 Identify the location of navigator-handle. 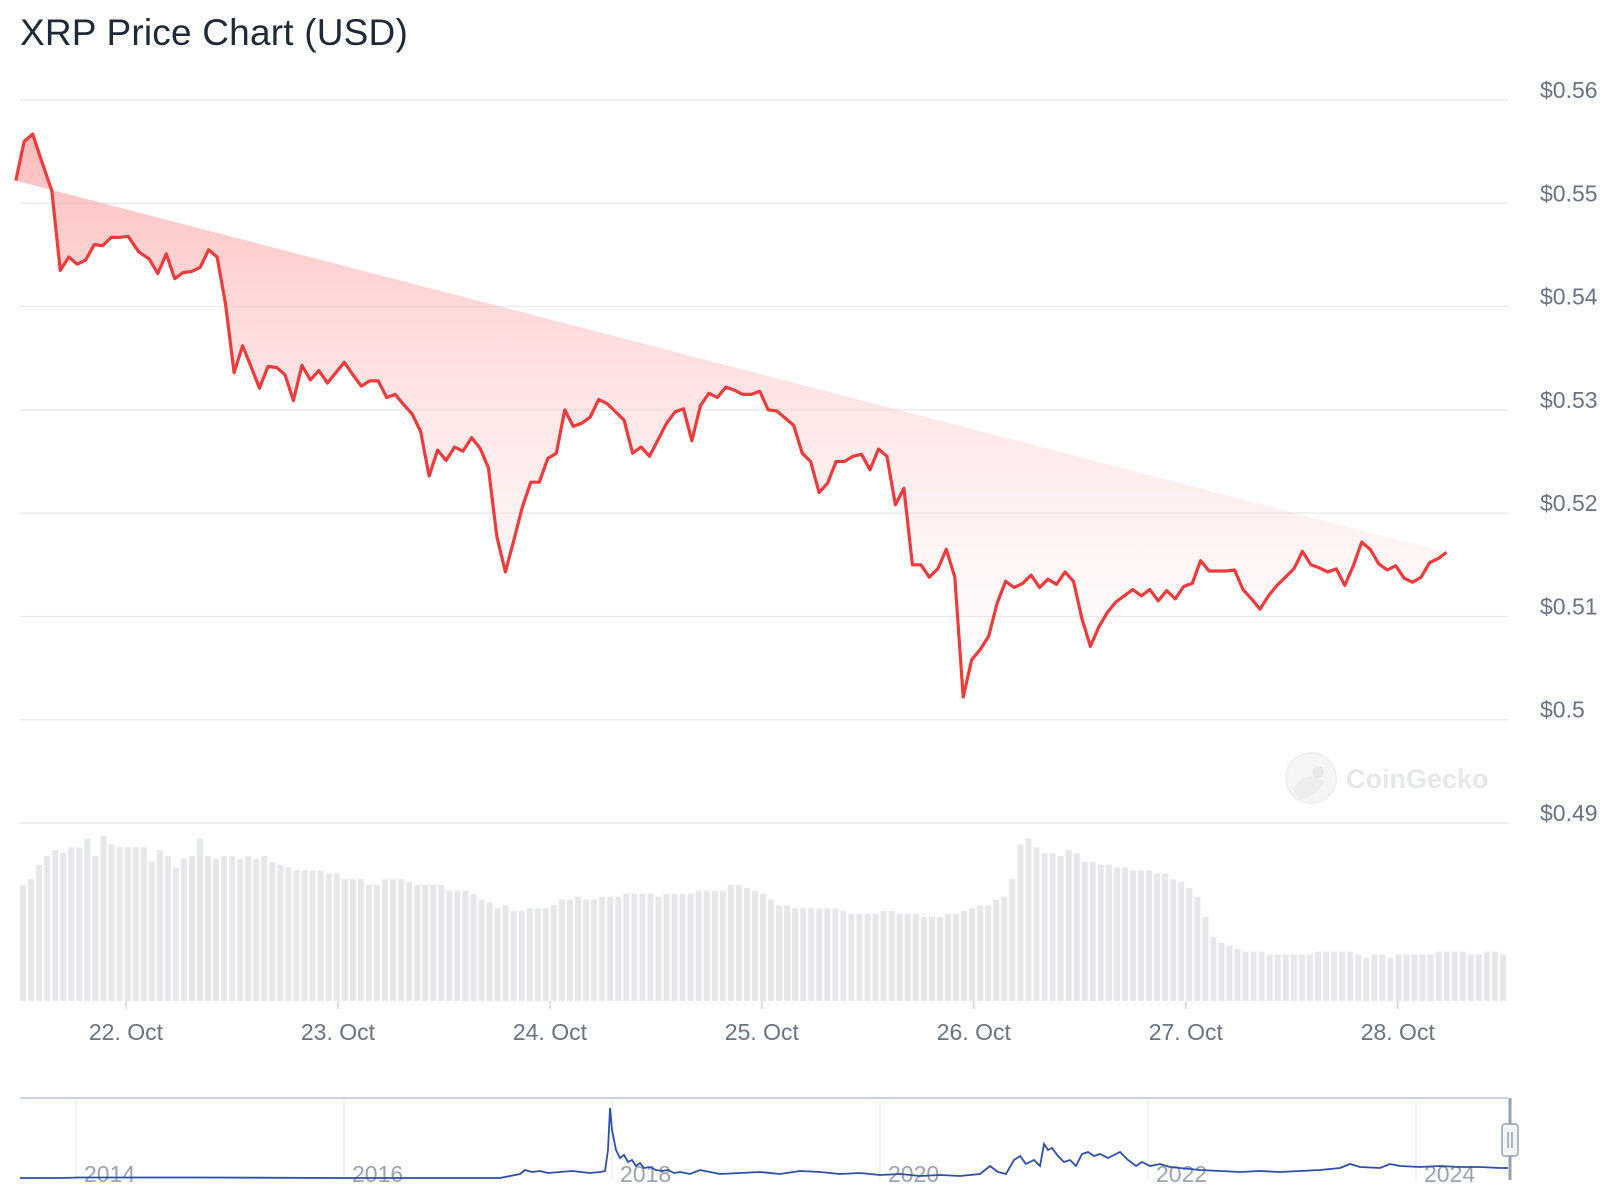
(1510, 1140).